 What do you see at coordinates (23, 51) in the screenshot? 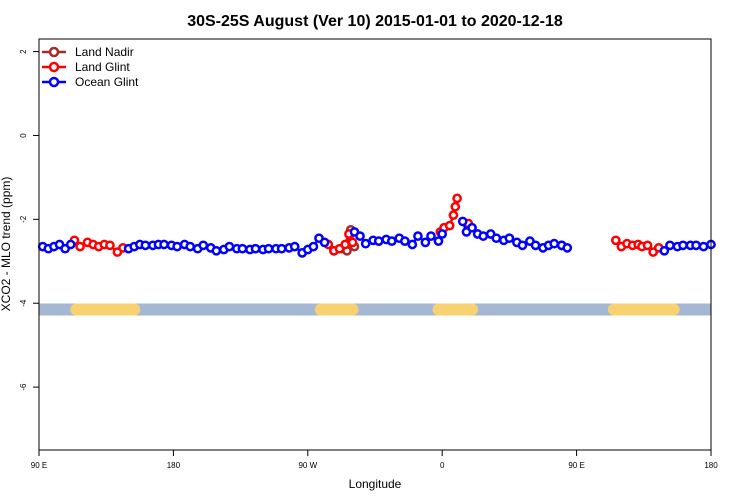
I see `y-tick-label: 2` at bounding box center [23, 51].